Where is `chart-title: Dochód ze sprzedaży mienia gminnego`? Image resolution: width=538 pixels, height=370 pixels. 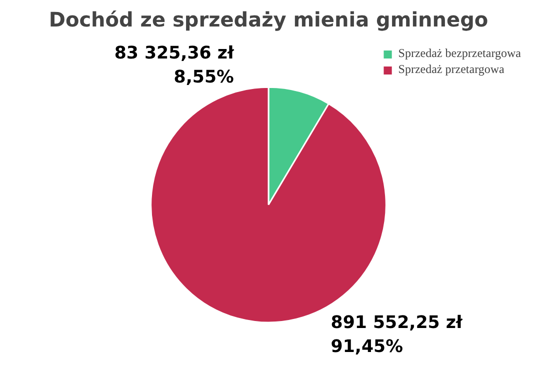
chart-title: Dochód ze sprzedaży mienia gminnego is located at coordinates (268, 20).